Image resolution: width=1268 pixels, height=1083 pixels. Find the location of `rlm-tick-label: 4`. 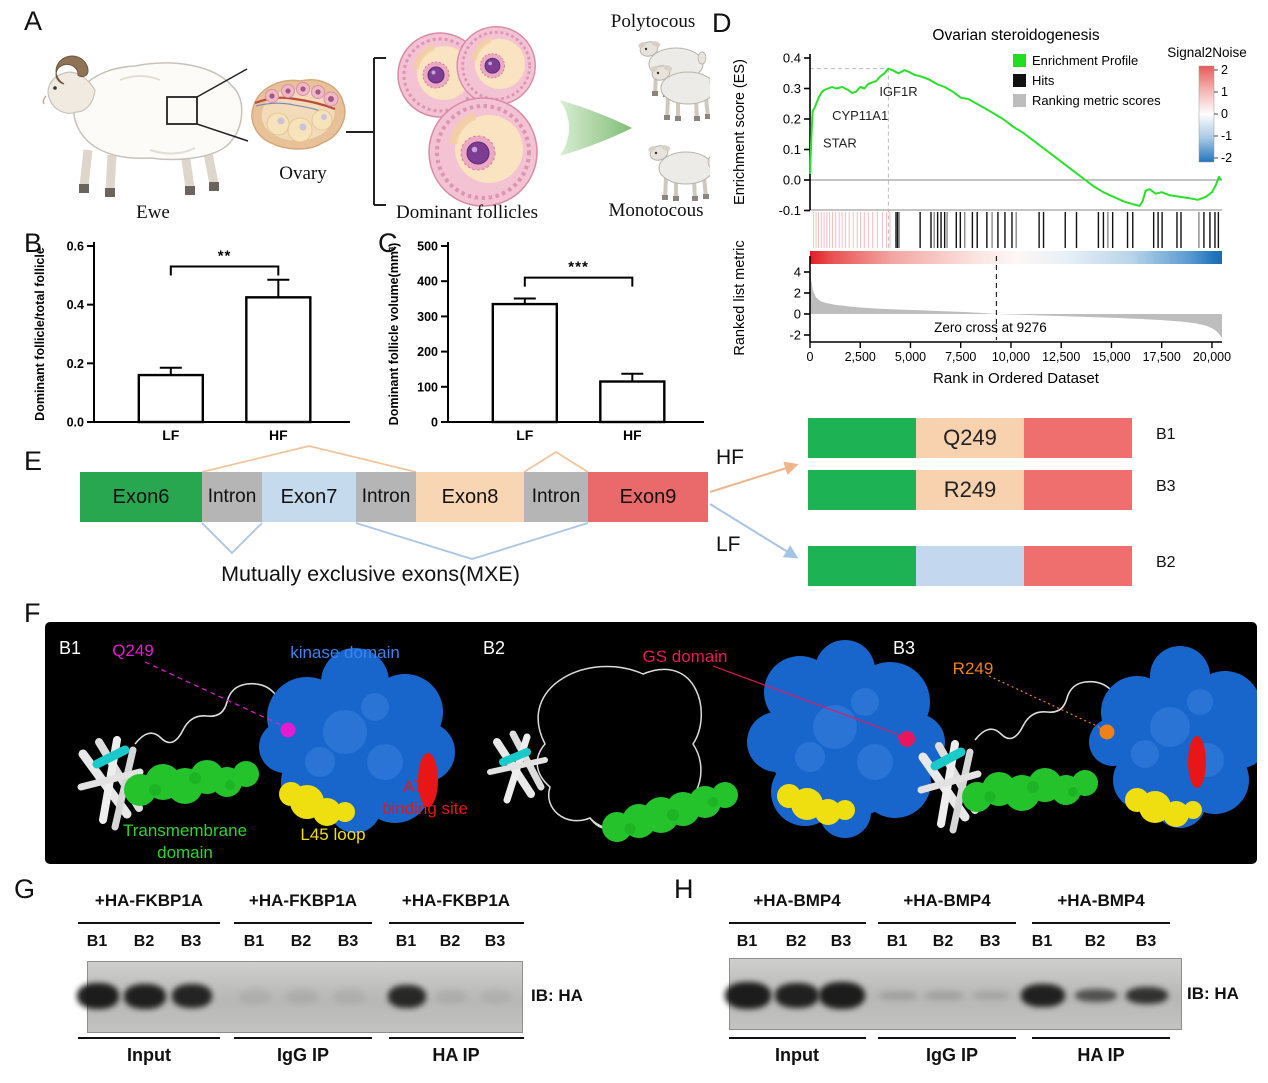

rlm-tick-label: 4 is located at coordinates (797, 272).